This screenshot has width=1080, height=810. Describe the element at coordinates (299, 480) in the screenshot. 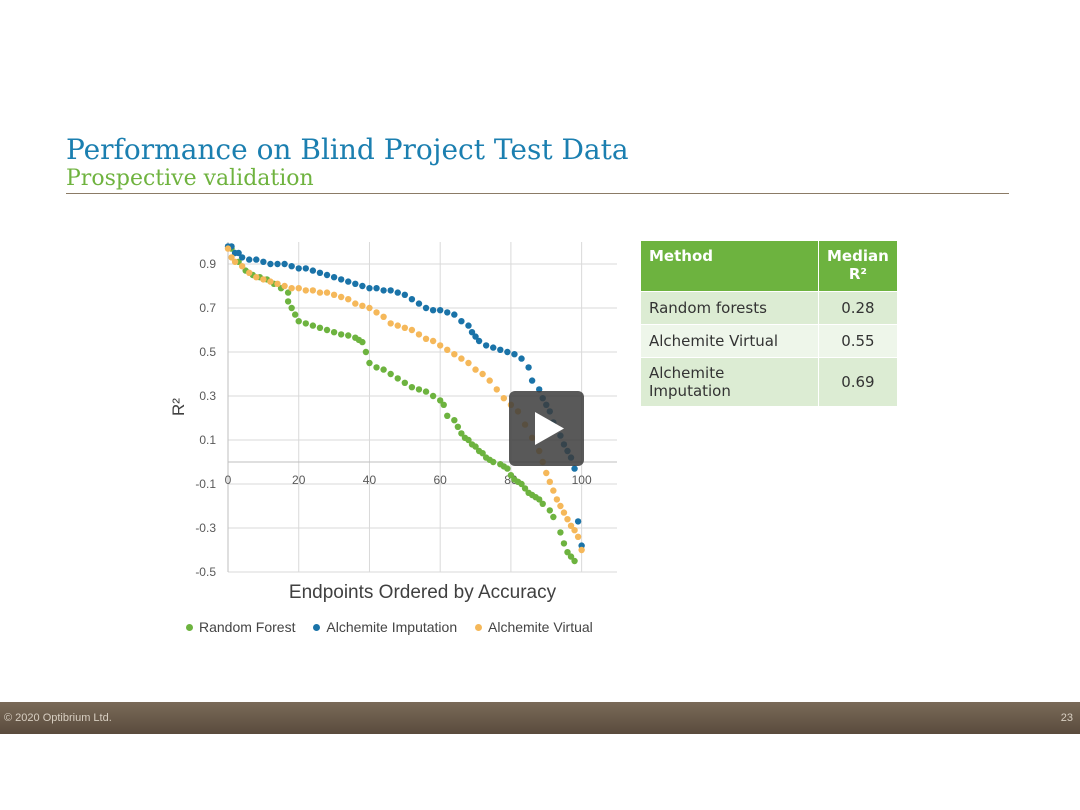

I see `x-tick-label: 20` at that location.